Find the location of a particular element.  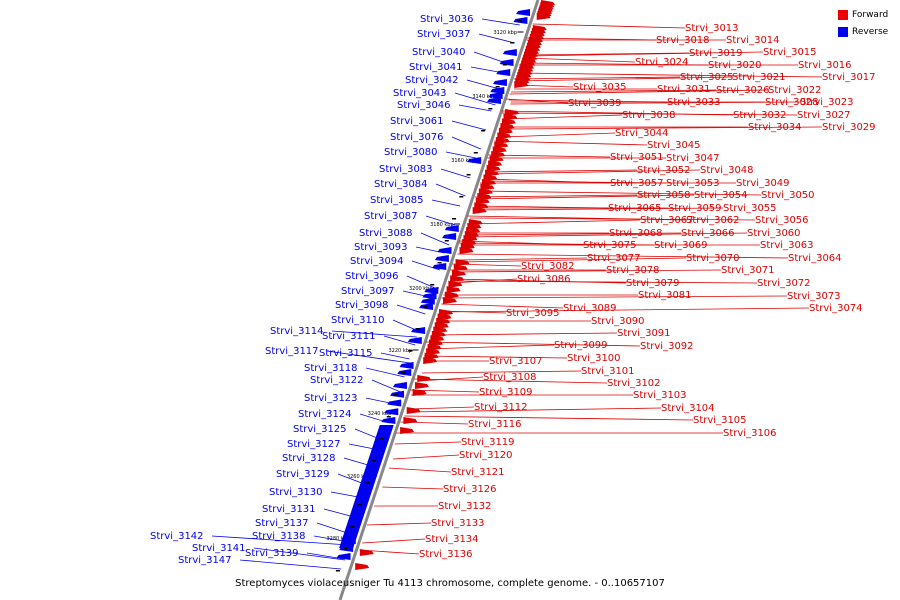

forward-gene-label: Strvi_3106 is located at coordinates (750, 433).